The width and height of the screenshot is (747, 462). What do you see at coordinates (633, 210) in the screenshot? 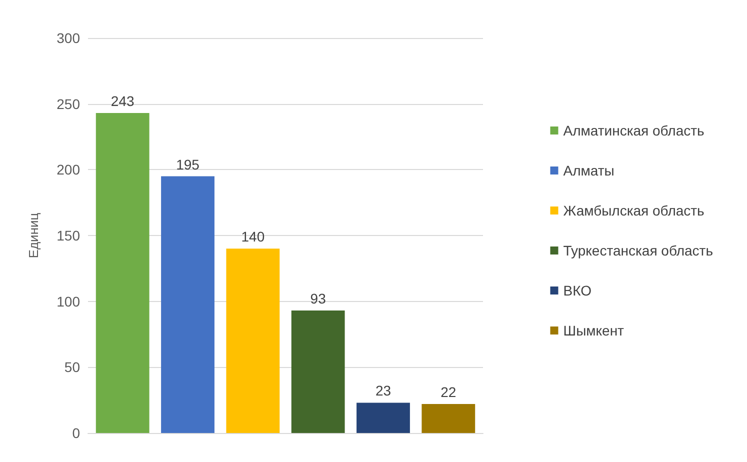
I see `legend-label: Жамбылская область` at bounding box center [633, 210].